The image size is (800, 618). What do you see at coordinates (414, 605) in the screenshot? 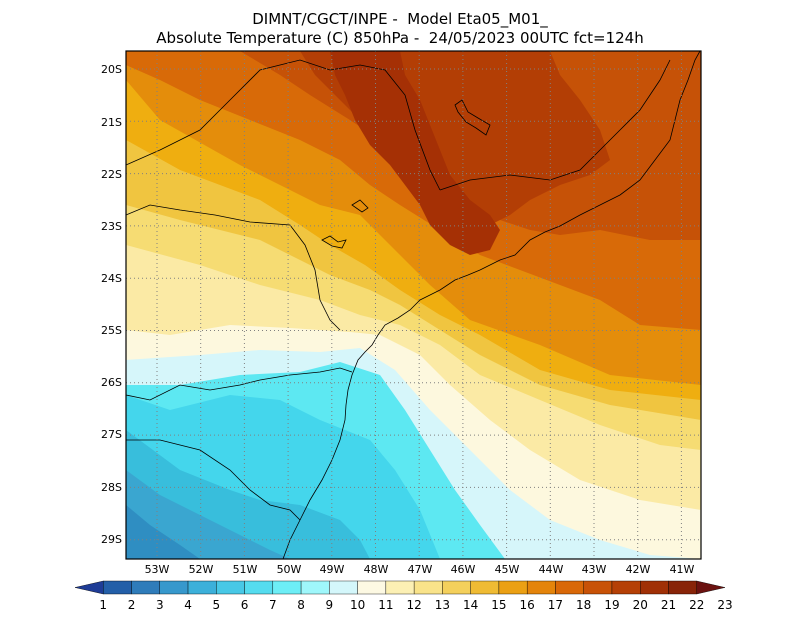
I see `colorbar-label: 12` at bounding box center [414, 605].